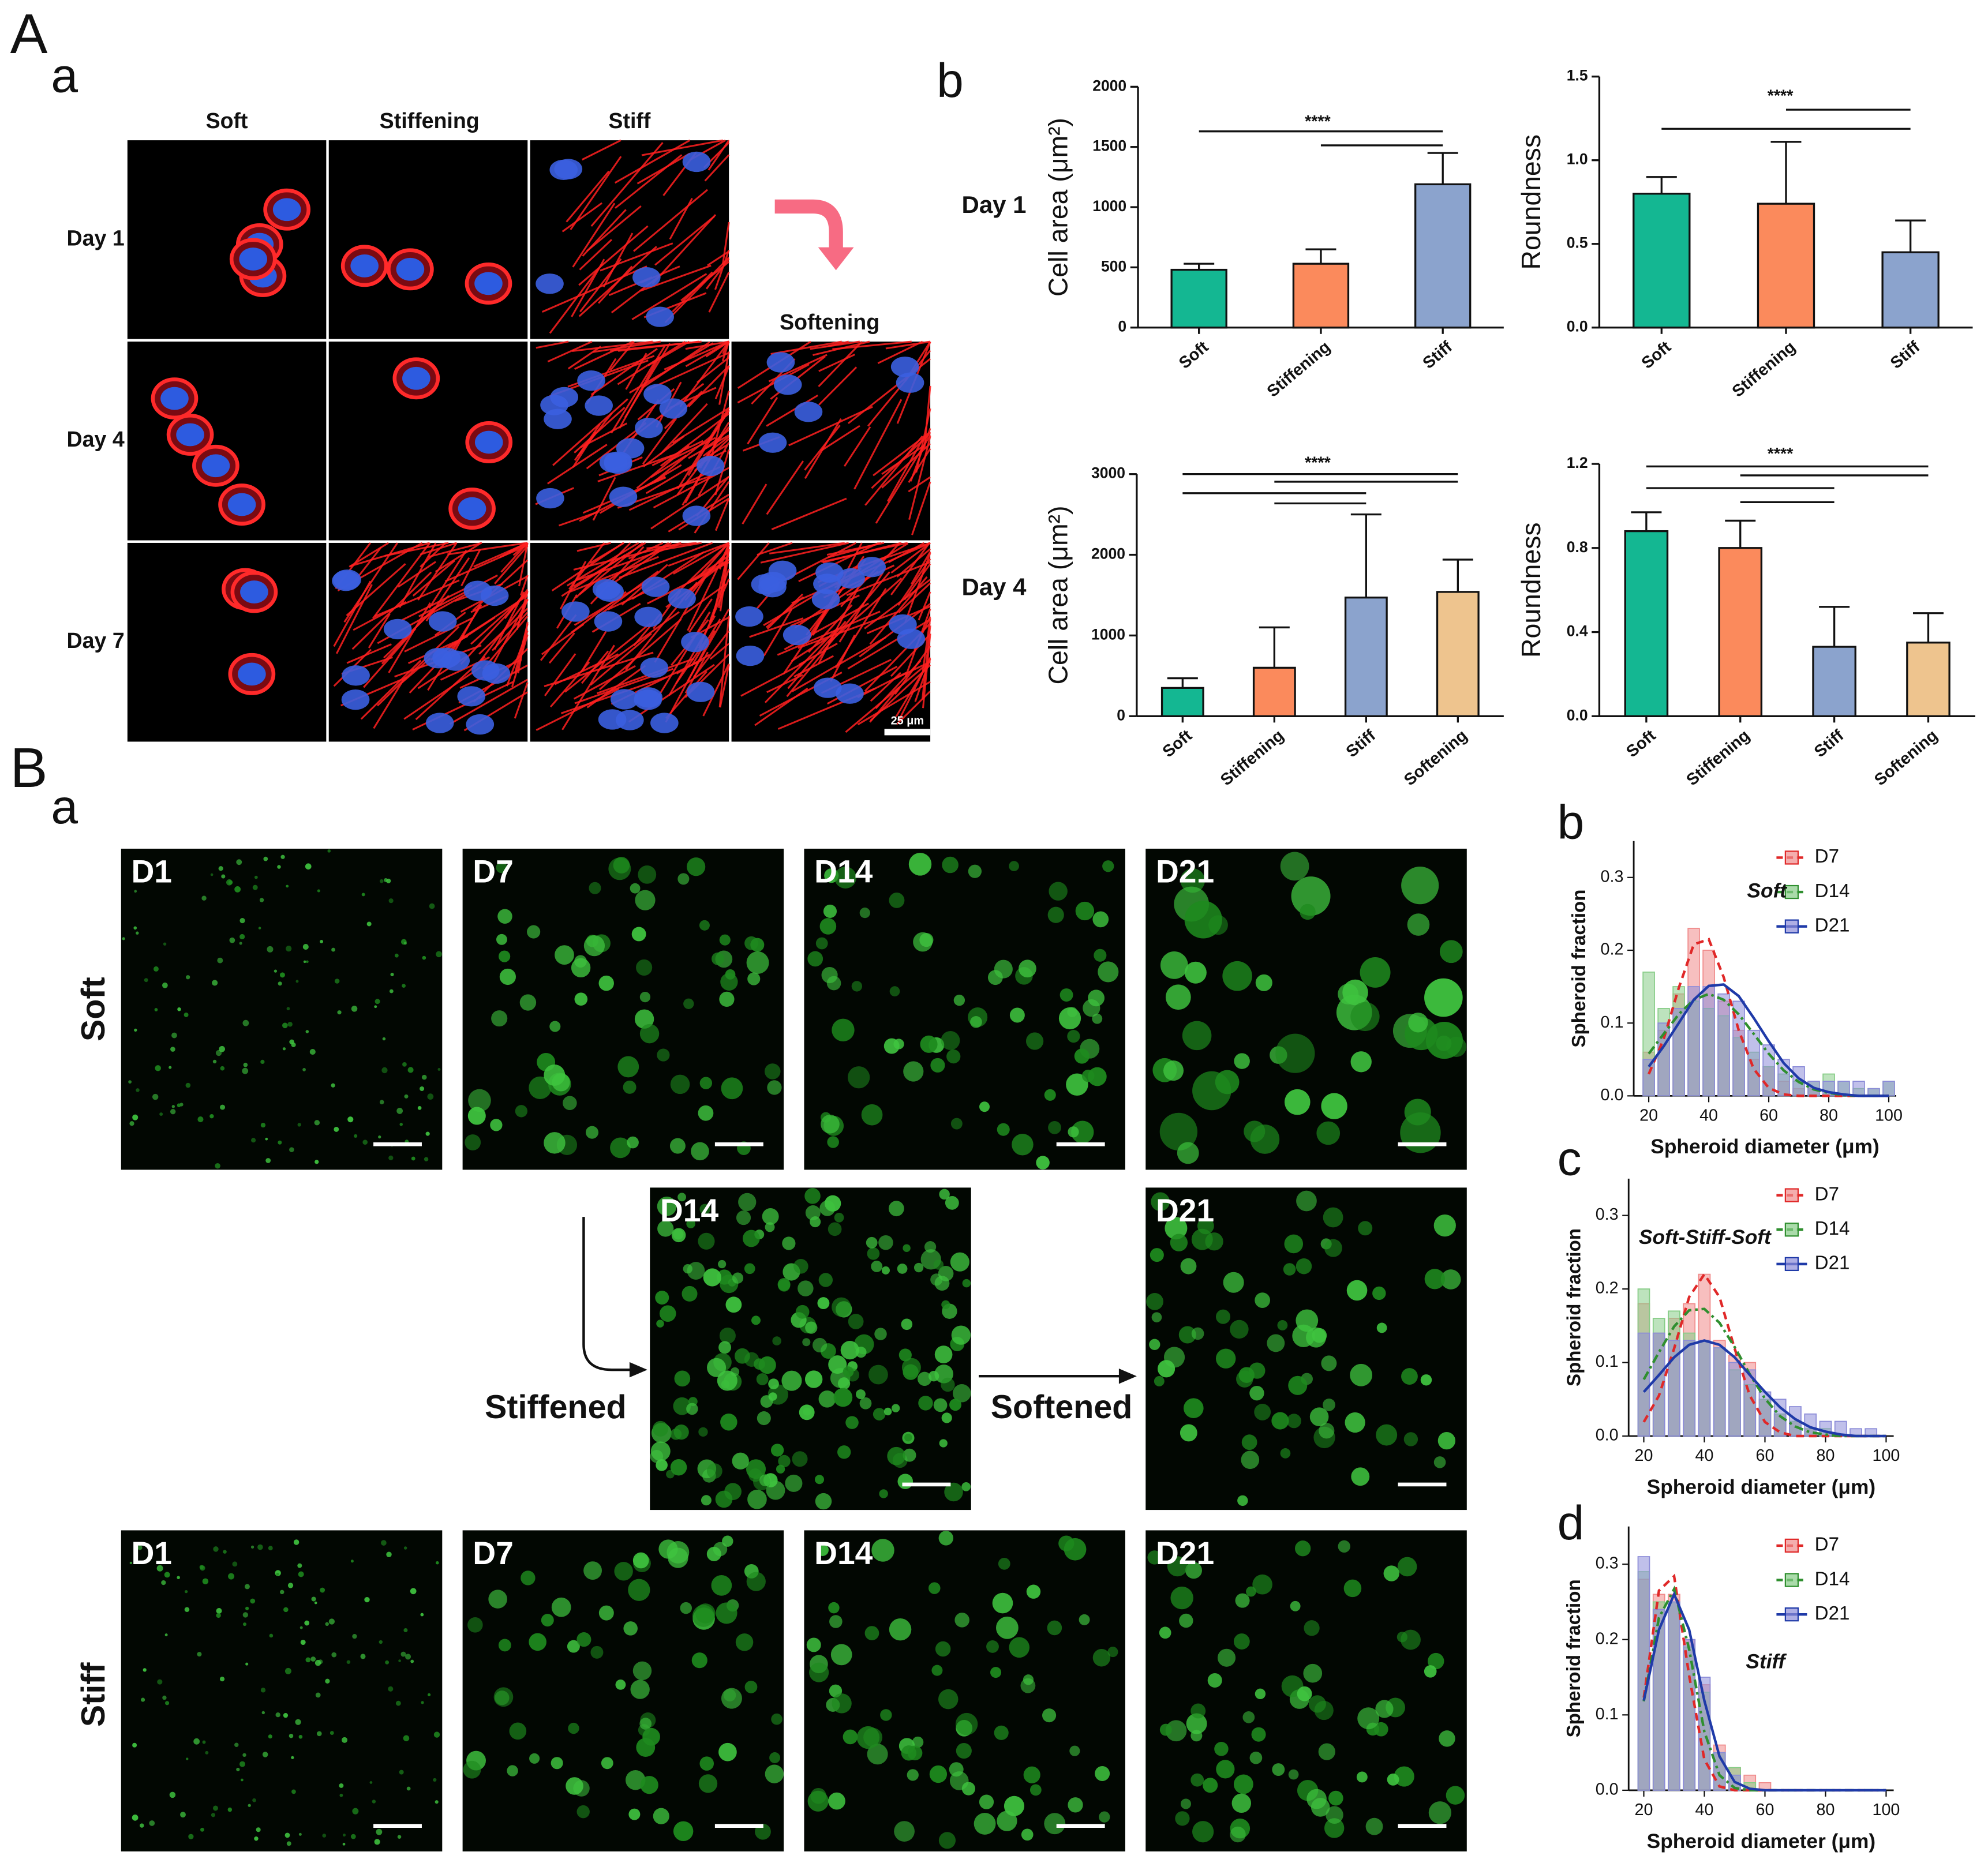 The height and width of the screenshot is (1863, 1988). What do you see at coordinates (1121, 715) in the screenshot?
I see `y-tick-label: 0` at bounding box center [1121, 715].